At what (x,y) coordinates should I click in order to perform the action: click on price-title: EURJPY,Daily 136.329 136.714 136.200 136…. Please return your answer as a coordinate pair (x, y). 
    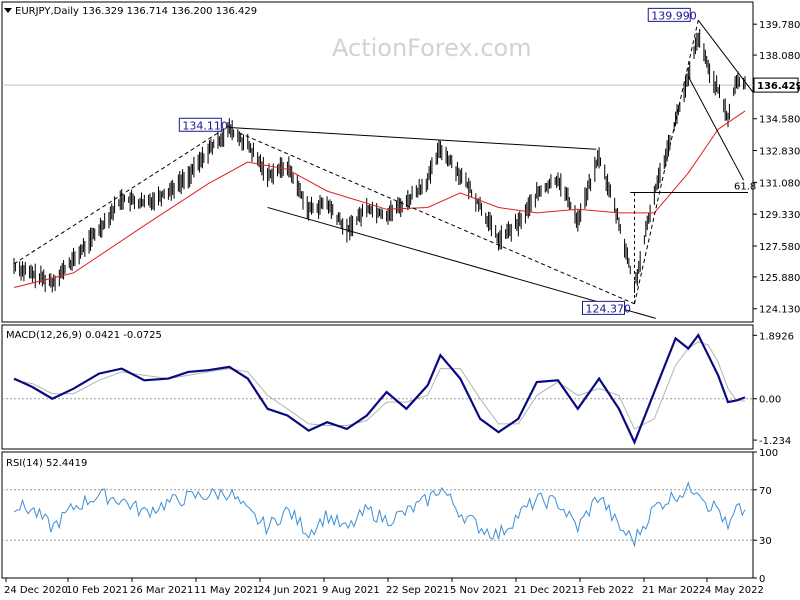
    Looking at the image, I should click on (136, 11).